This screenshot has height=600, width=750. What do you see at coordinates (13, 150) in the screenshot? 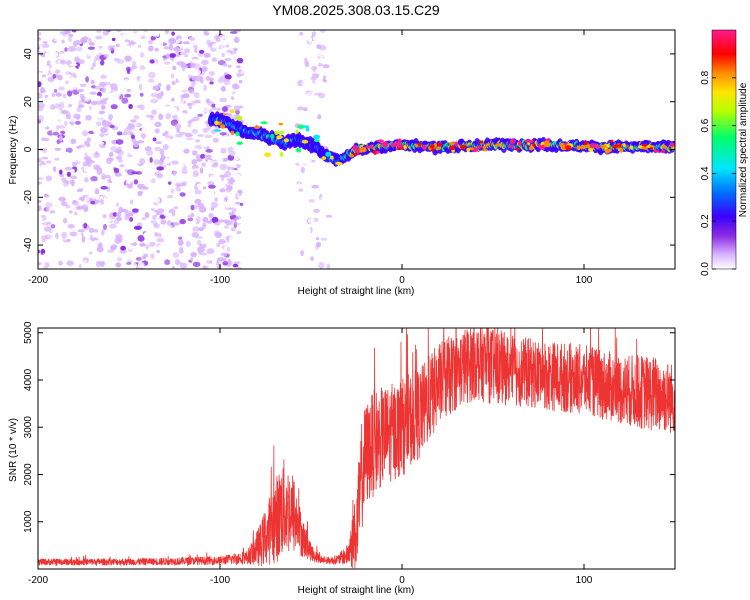
I see `spectrogram-ylabel: Frequency (Hz)` at bounding box center [13, 150].